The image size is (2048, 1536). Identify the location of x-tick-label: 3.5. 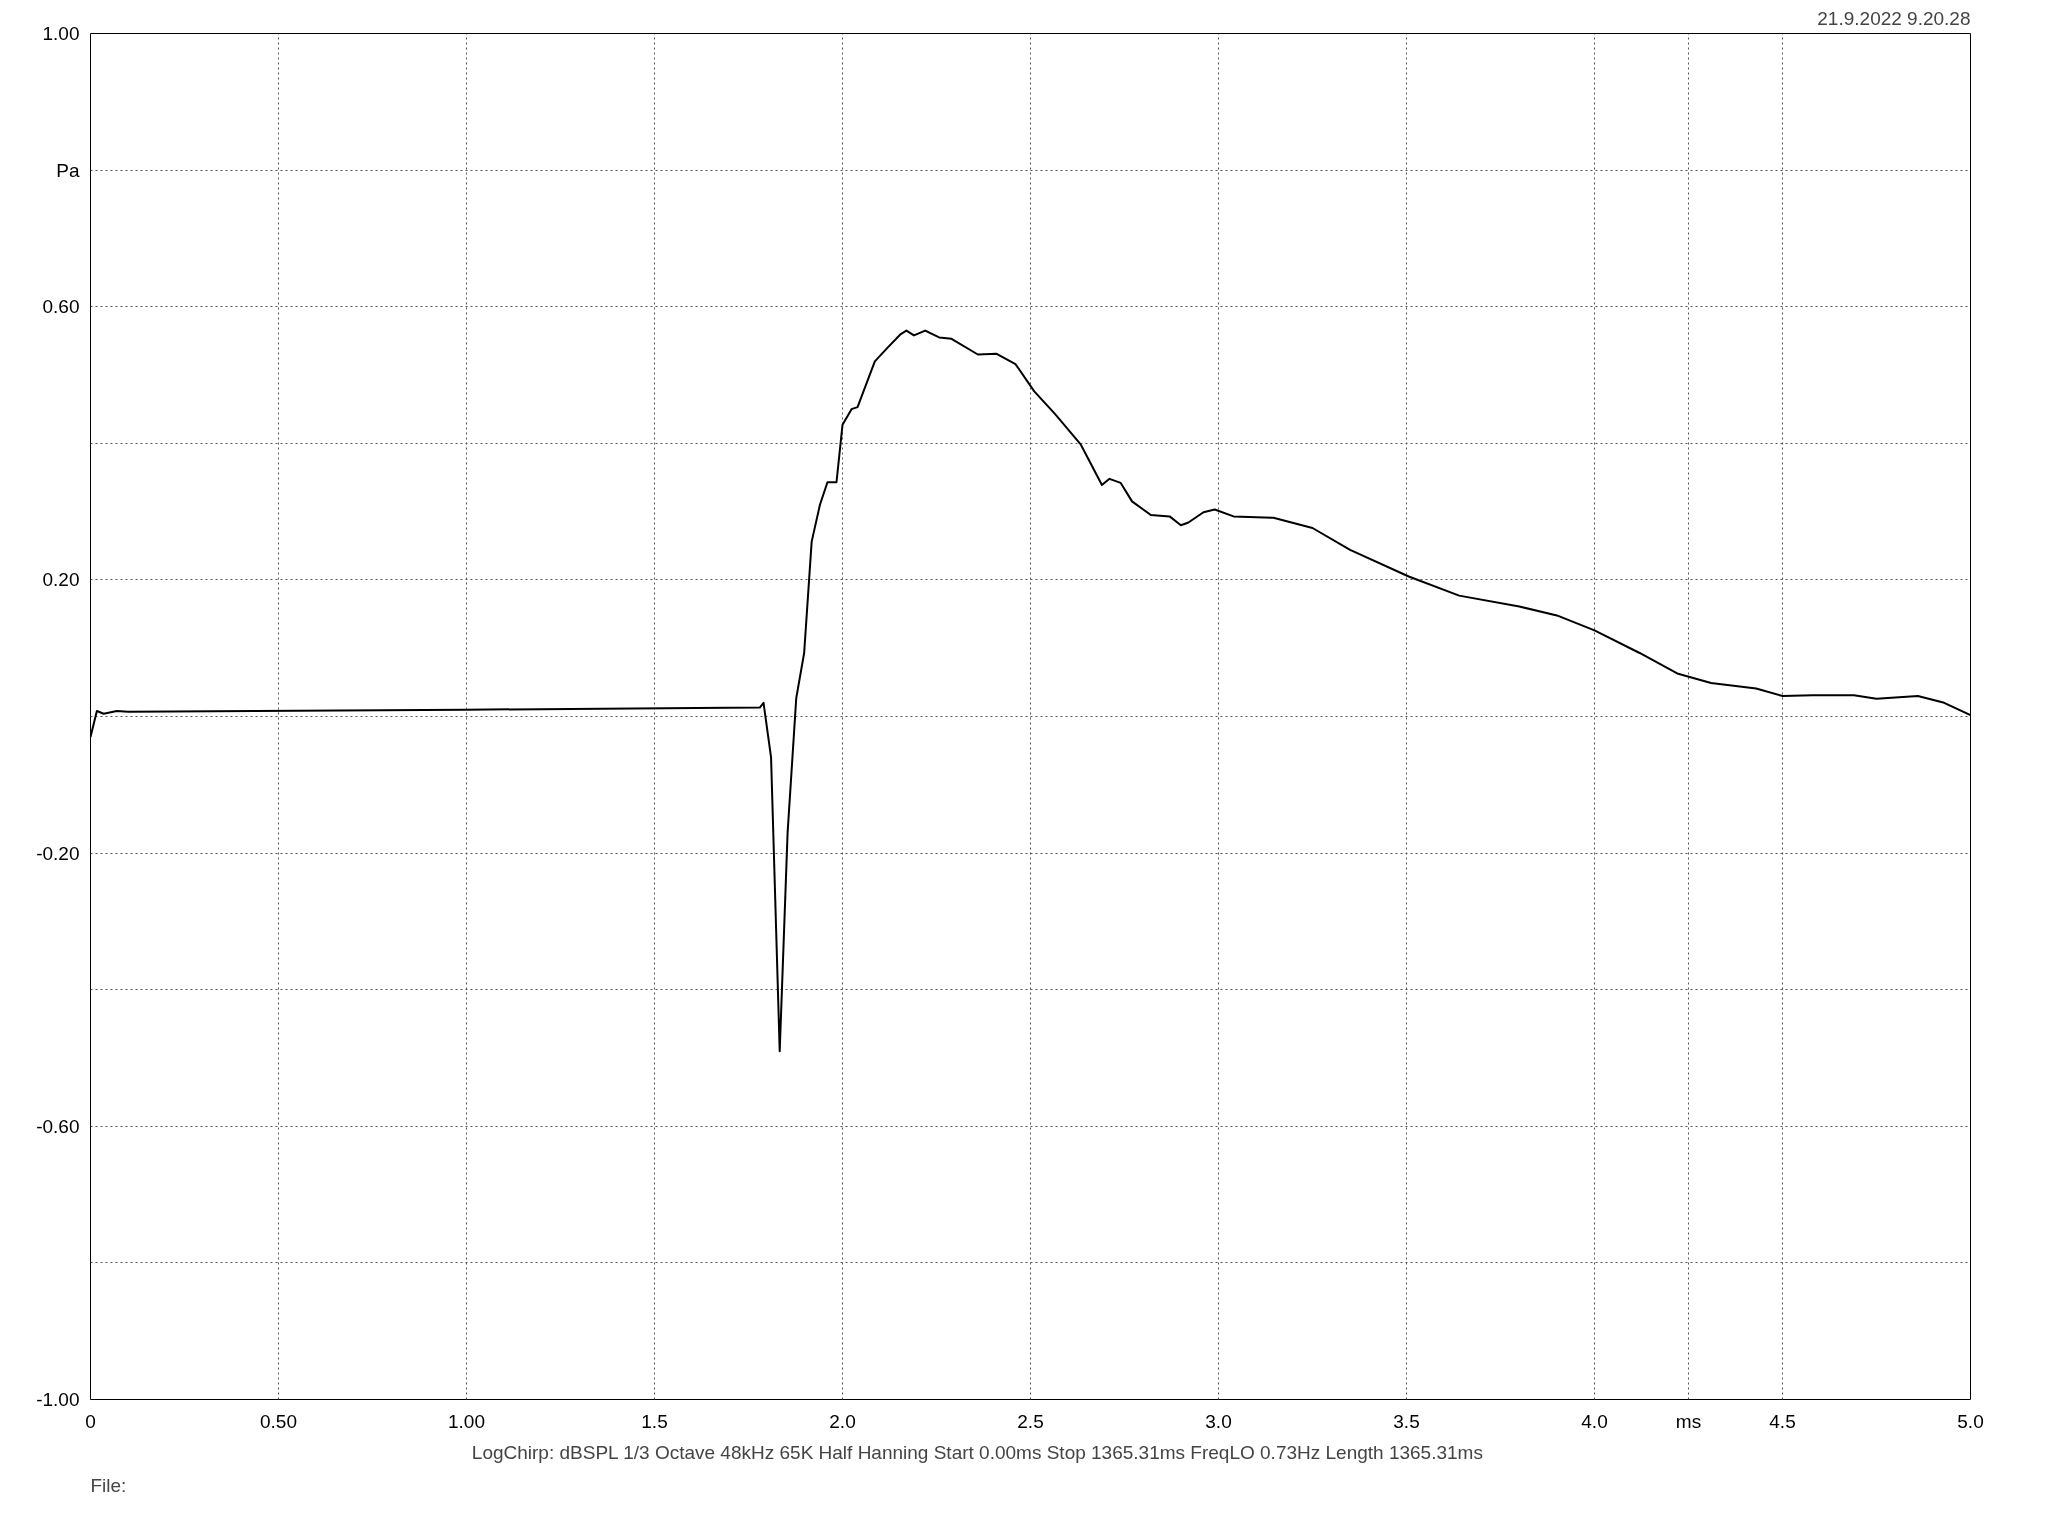
(1406, 1421).